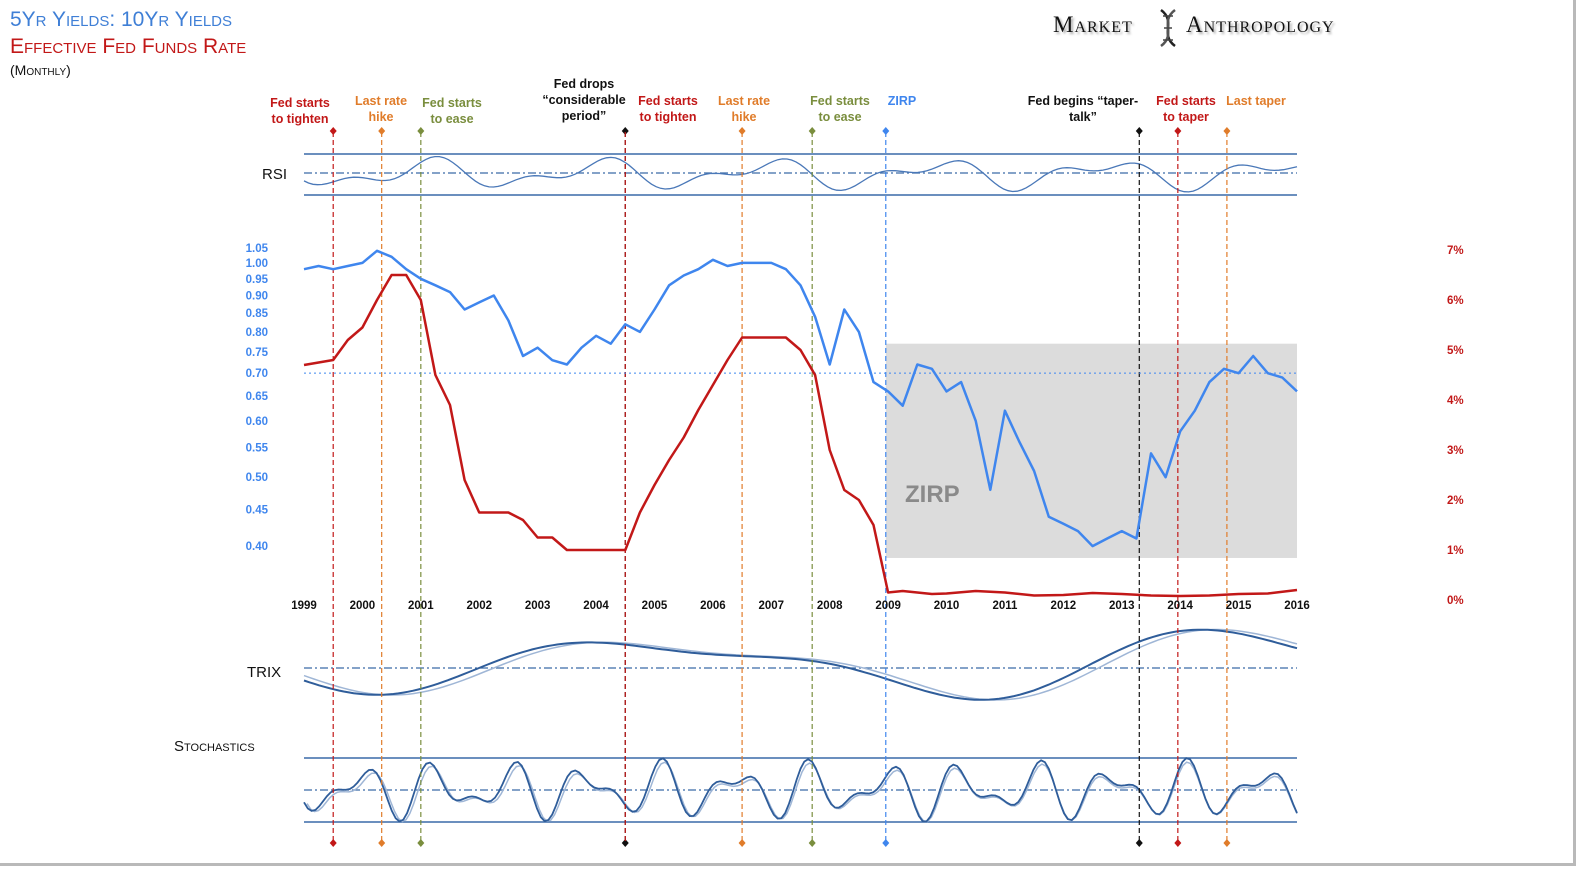 The width and height of the screenshot is (1582, 872). What do you see at coordinates (902, 101) in the screenshot?
I see `event-label: ZIRP` at bounding box center [902, 101].